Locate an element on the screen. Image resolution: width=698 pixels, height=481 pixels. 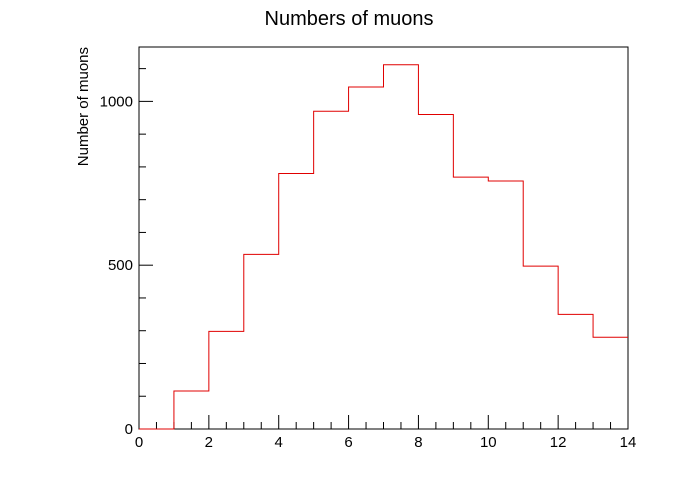
x-axis-tick-labels: 0 2 4 6 8 10 12 14 is located at coordinates (386, 442).